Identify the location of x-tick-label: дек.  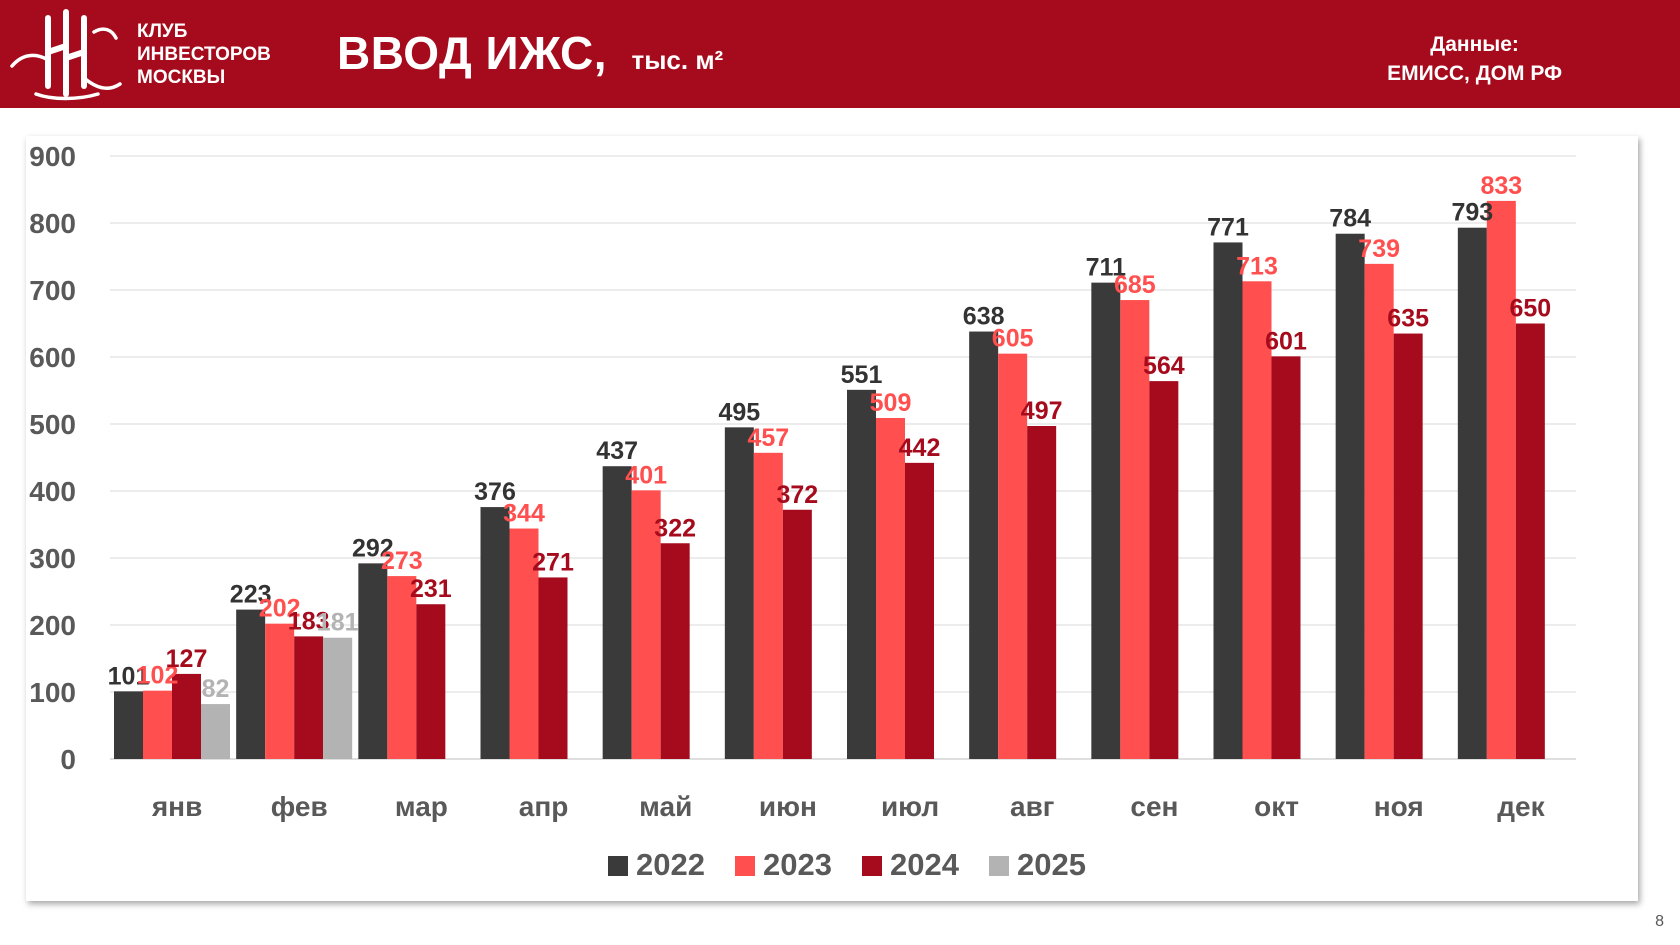
(1521, 806).